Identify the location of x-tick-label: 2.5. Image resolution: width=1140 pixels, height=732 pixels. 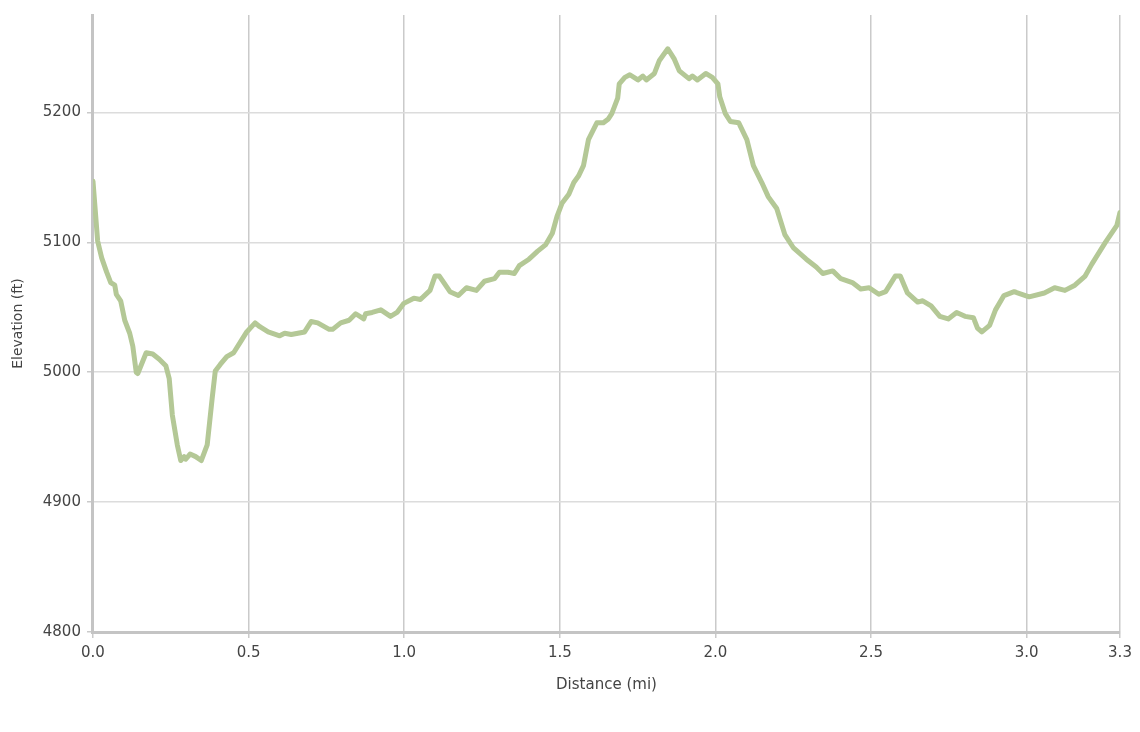
(871, 651).